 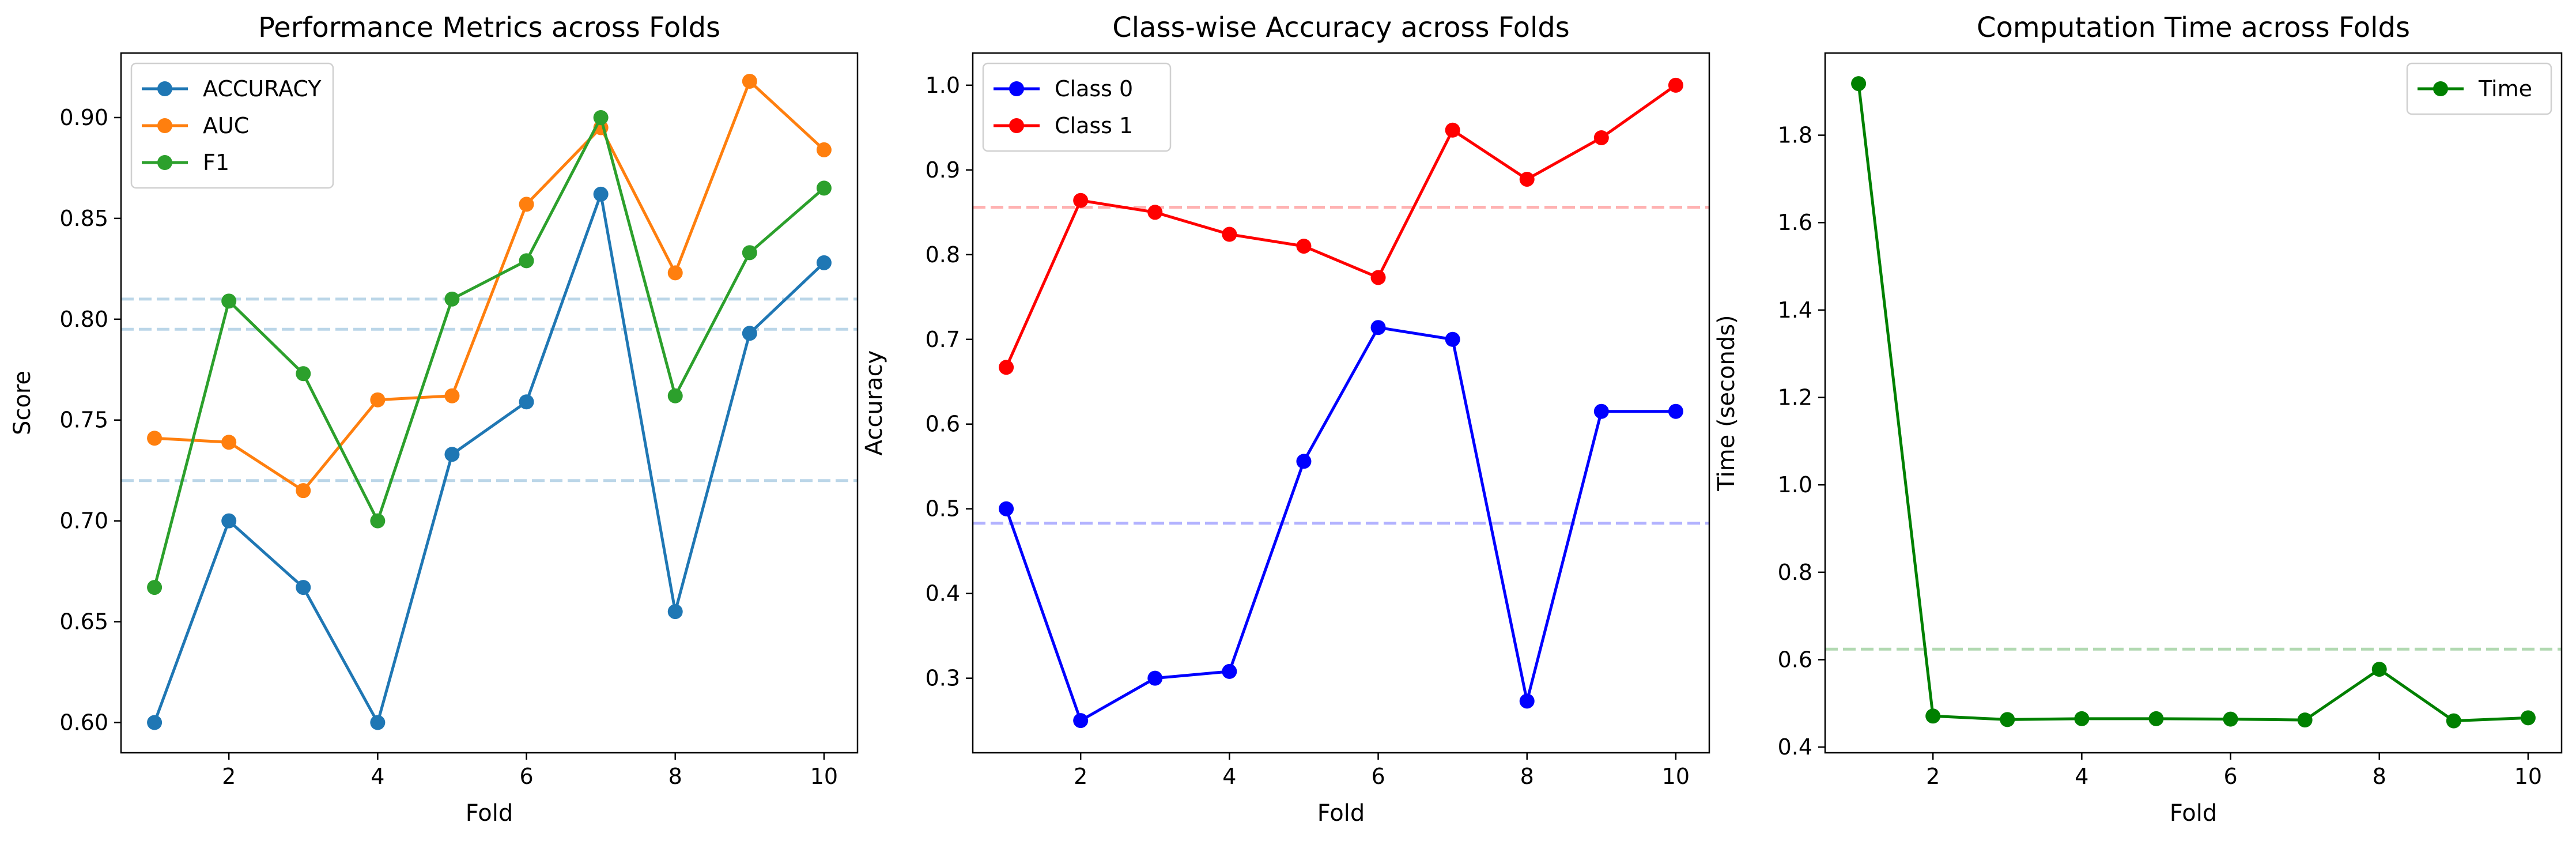 What do you see at coordinates (83, 319) in the screenshot?
I see `y-tick-label: 0.80` at bounding box center [83, 319].